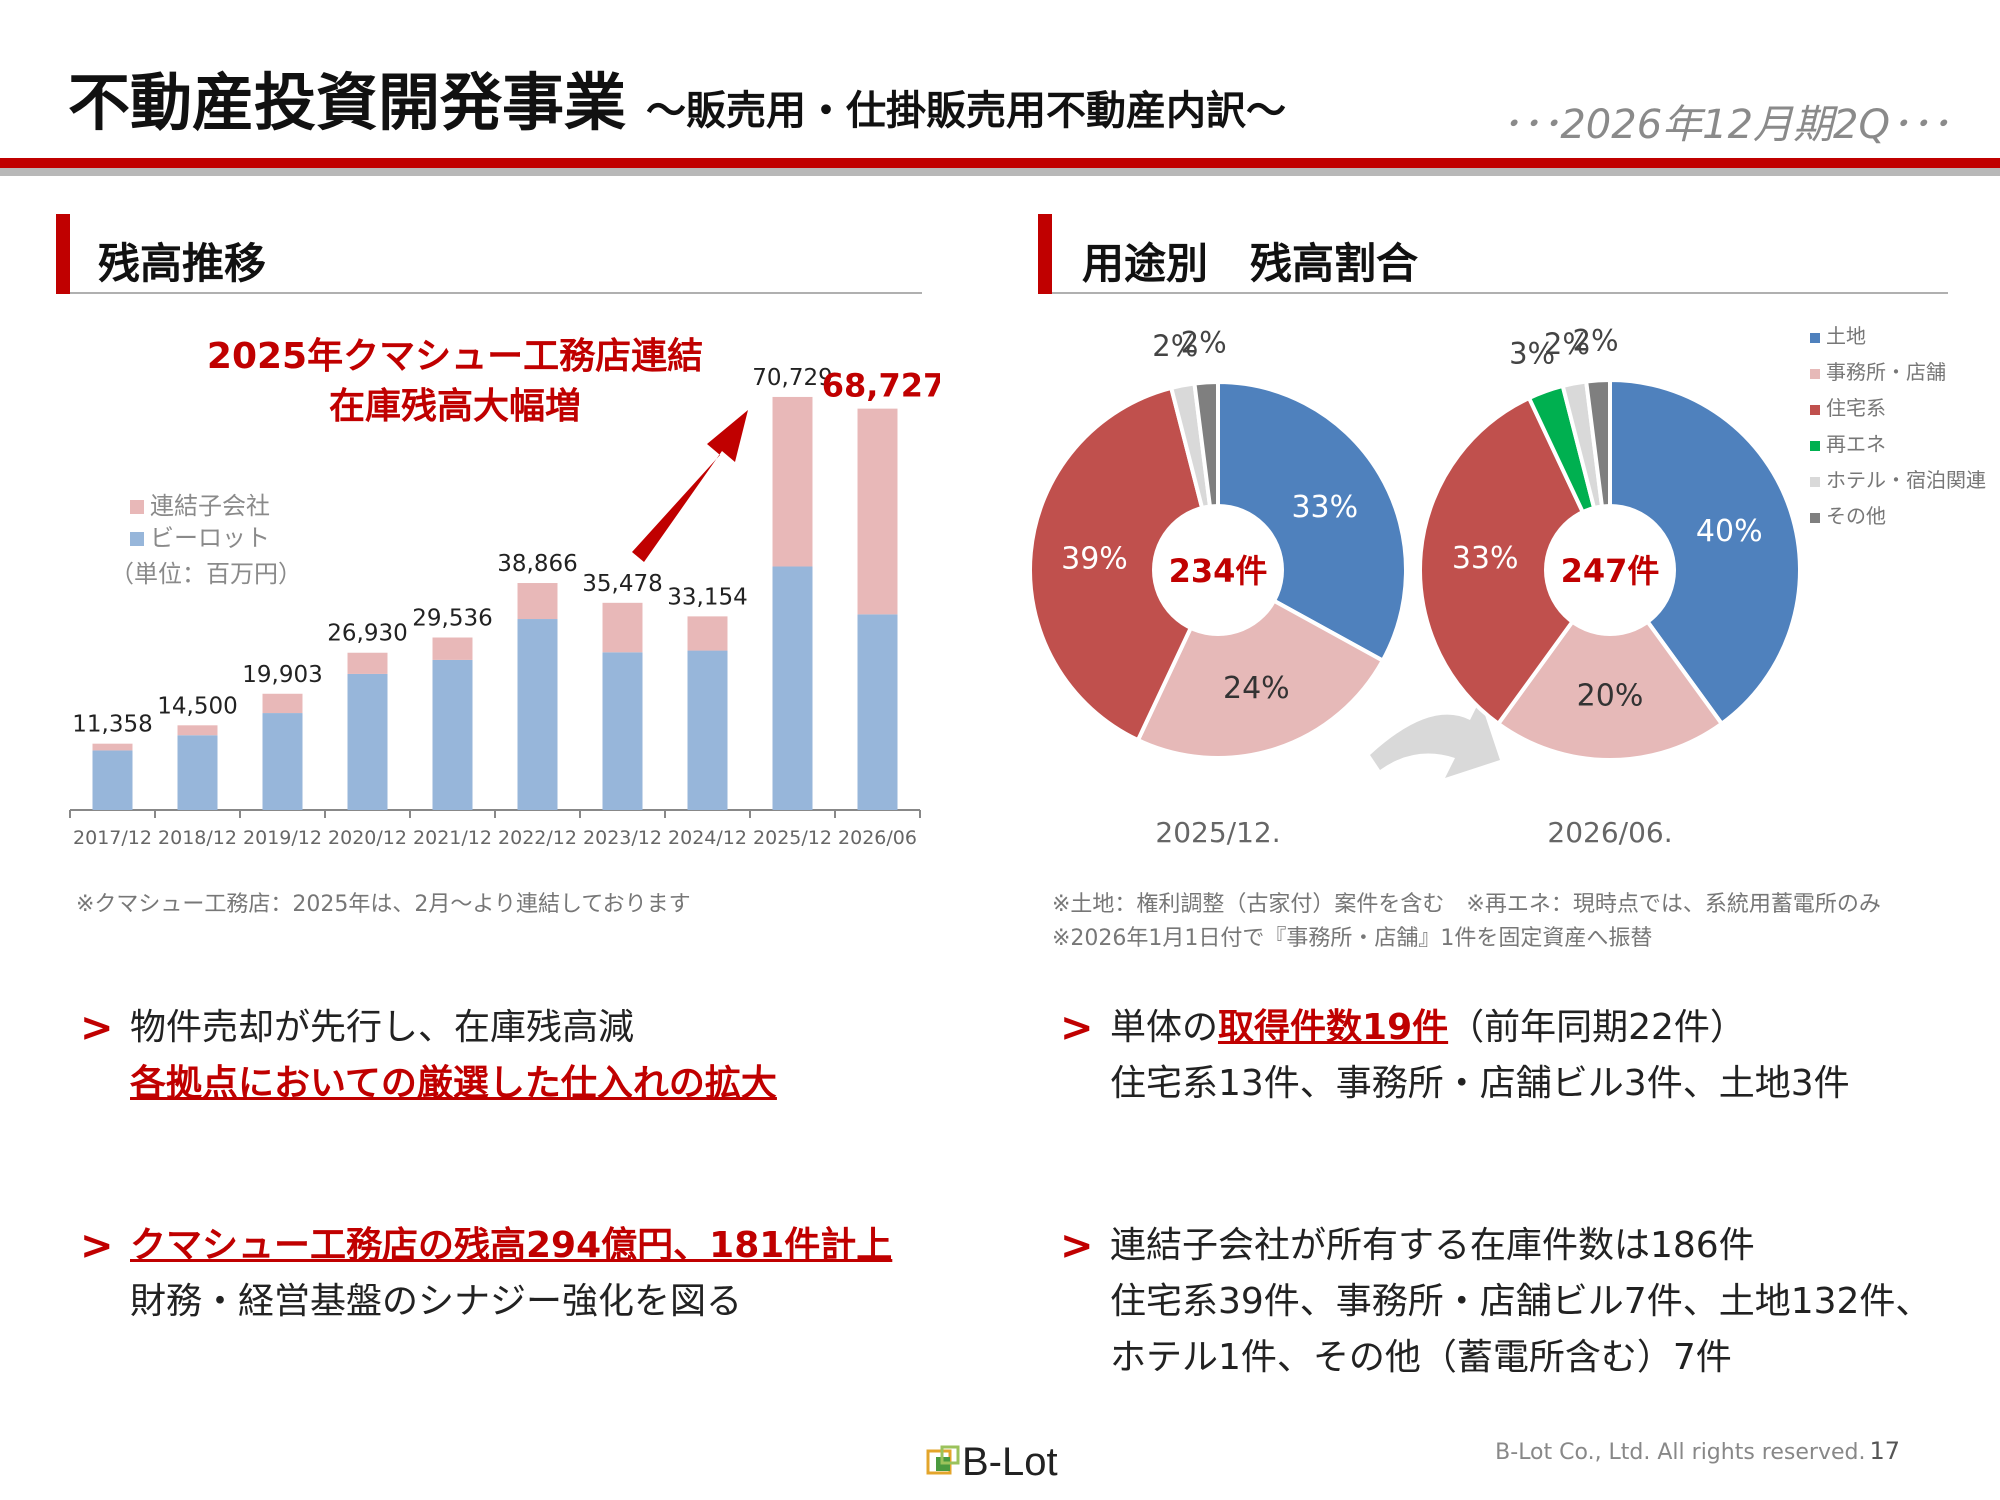 This screenshot has width=2000, height=1500. Describe the element at coordinates (182, 263) in the screenshot. I see `left-section-title: 残高推移` at that location.